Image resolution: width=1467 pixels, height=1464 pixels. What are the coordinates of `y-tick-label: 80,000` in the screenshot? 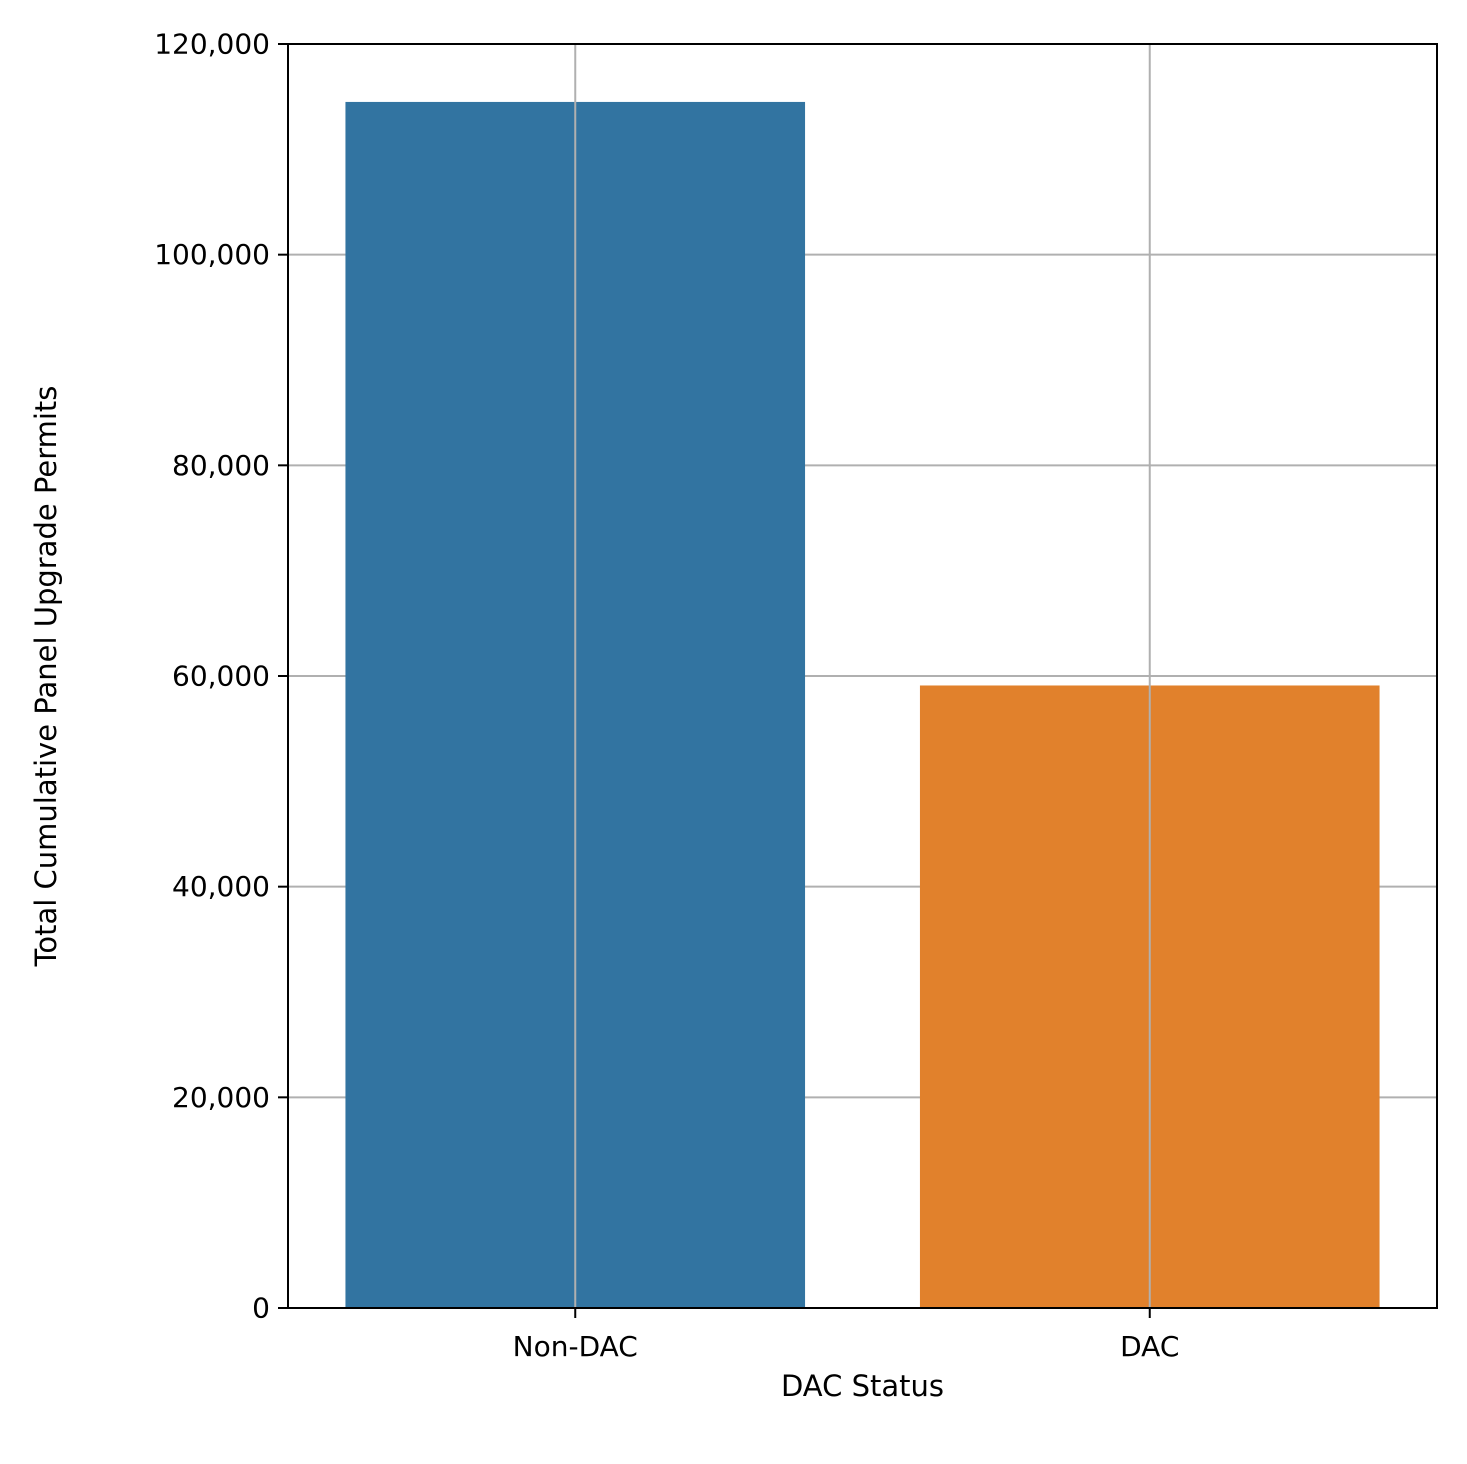 It's located at (221, 465).